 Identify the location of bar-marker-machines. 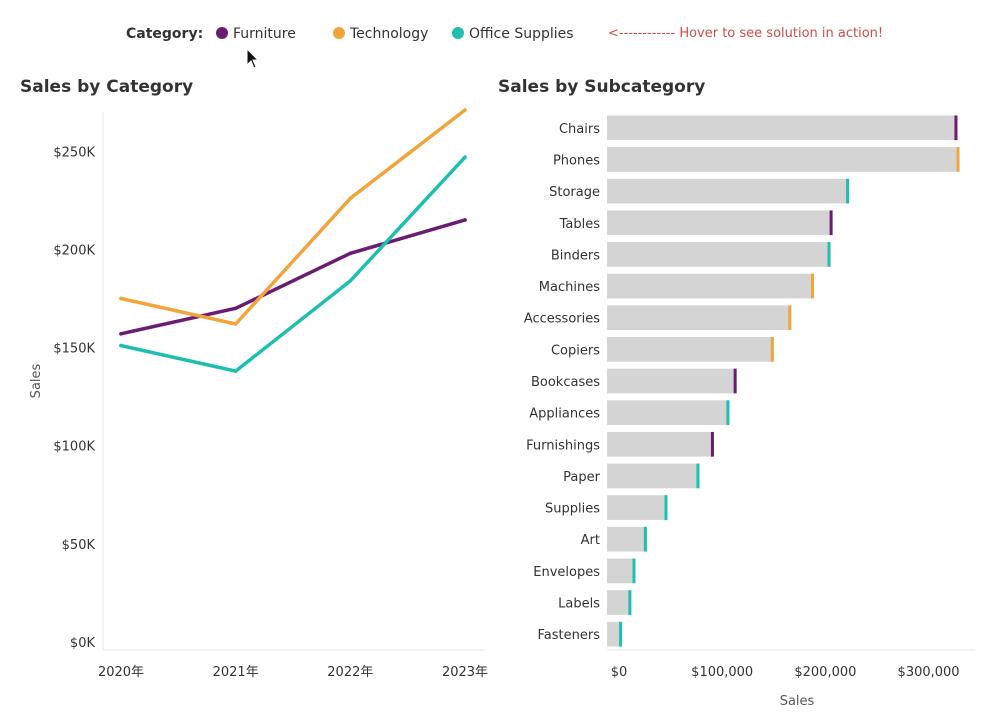
(813, 286).